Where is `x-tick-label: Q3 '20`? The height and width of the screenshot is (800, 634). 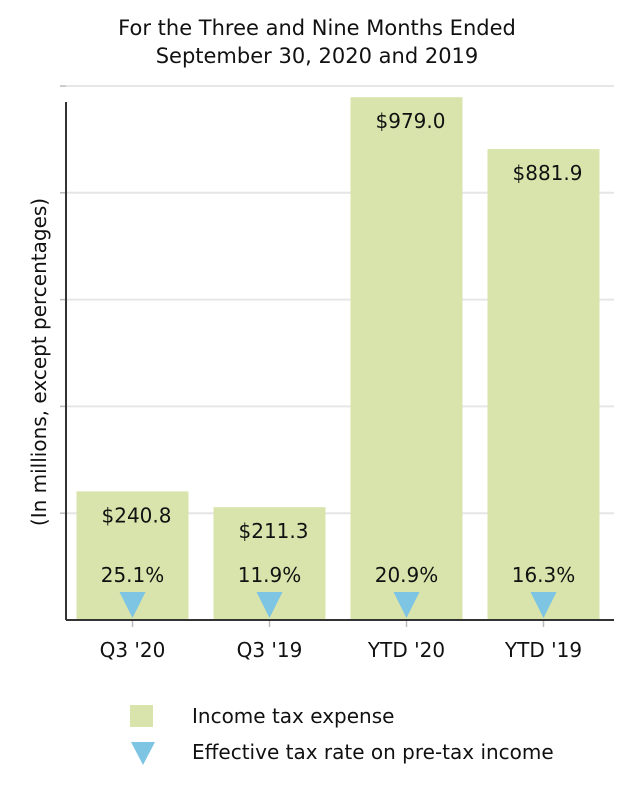 x-tick-label: Q3 '20 is located at coordinates (133, 650).